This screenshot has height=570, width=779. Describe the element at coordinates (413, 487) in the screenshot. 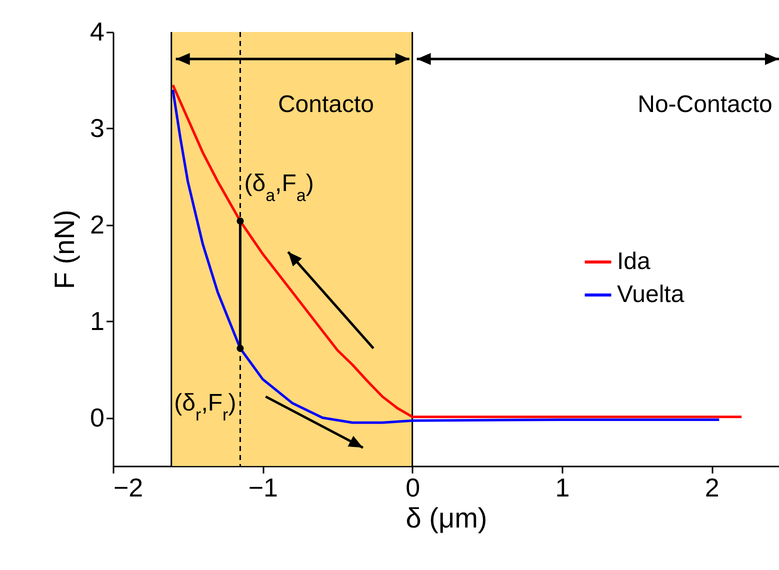

I see `x-tick-label: 0` at that location.